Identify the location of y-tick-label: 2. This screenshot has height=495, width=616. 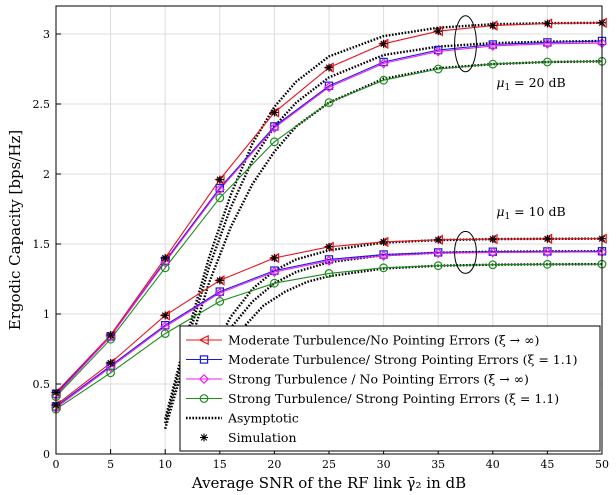
(46, 174).